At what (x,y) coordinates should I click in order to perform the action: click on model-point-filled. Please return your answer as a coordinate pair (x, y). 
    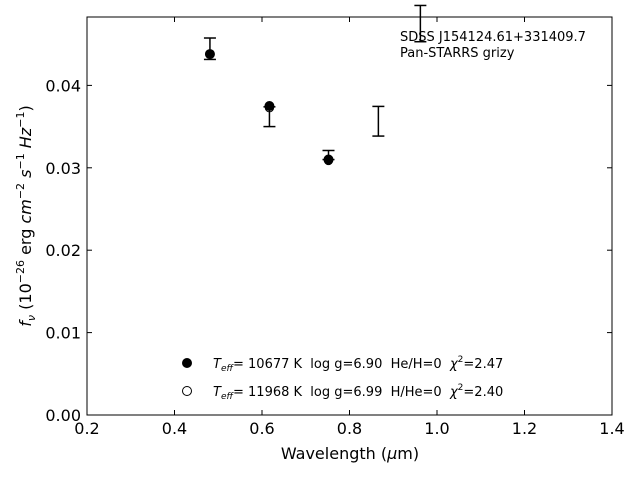
    Looking at the image, I should click on (269, 105).